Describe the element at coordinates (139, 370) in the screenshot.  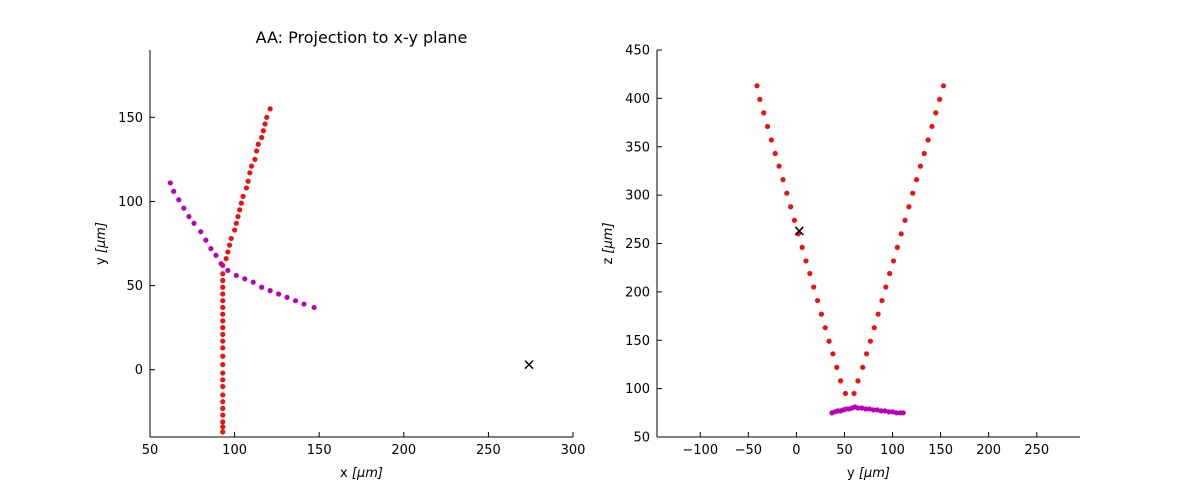
I see `y-tick-label: 0` at that location.